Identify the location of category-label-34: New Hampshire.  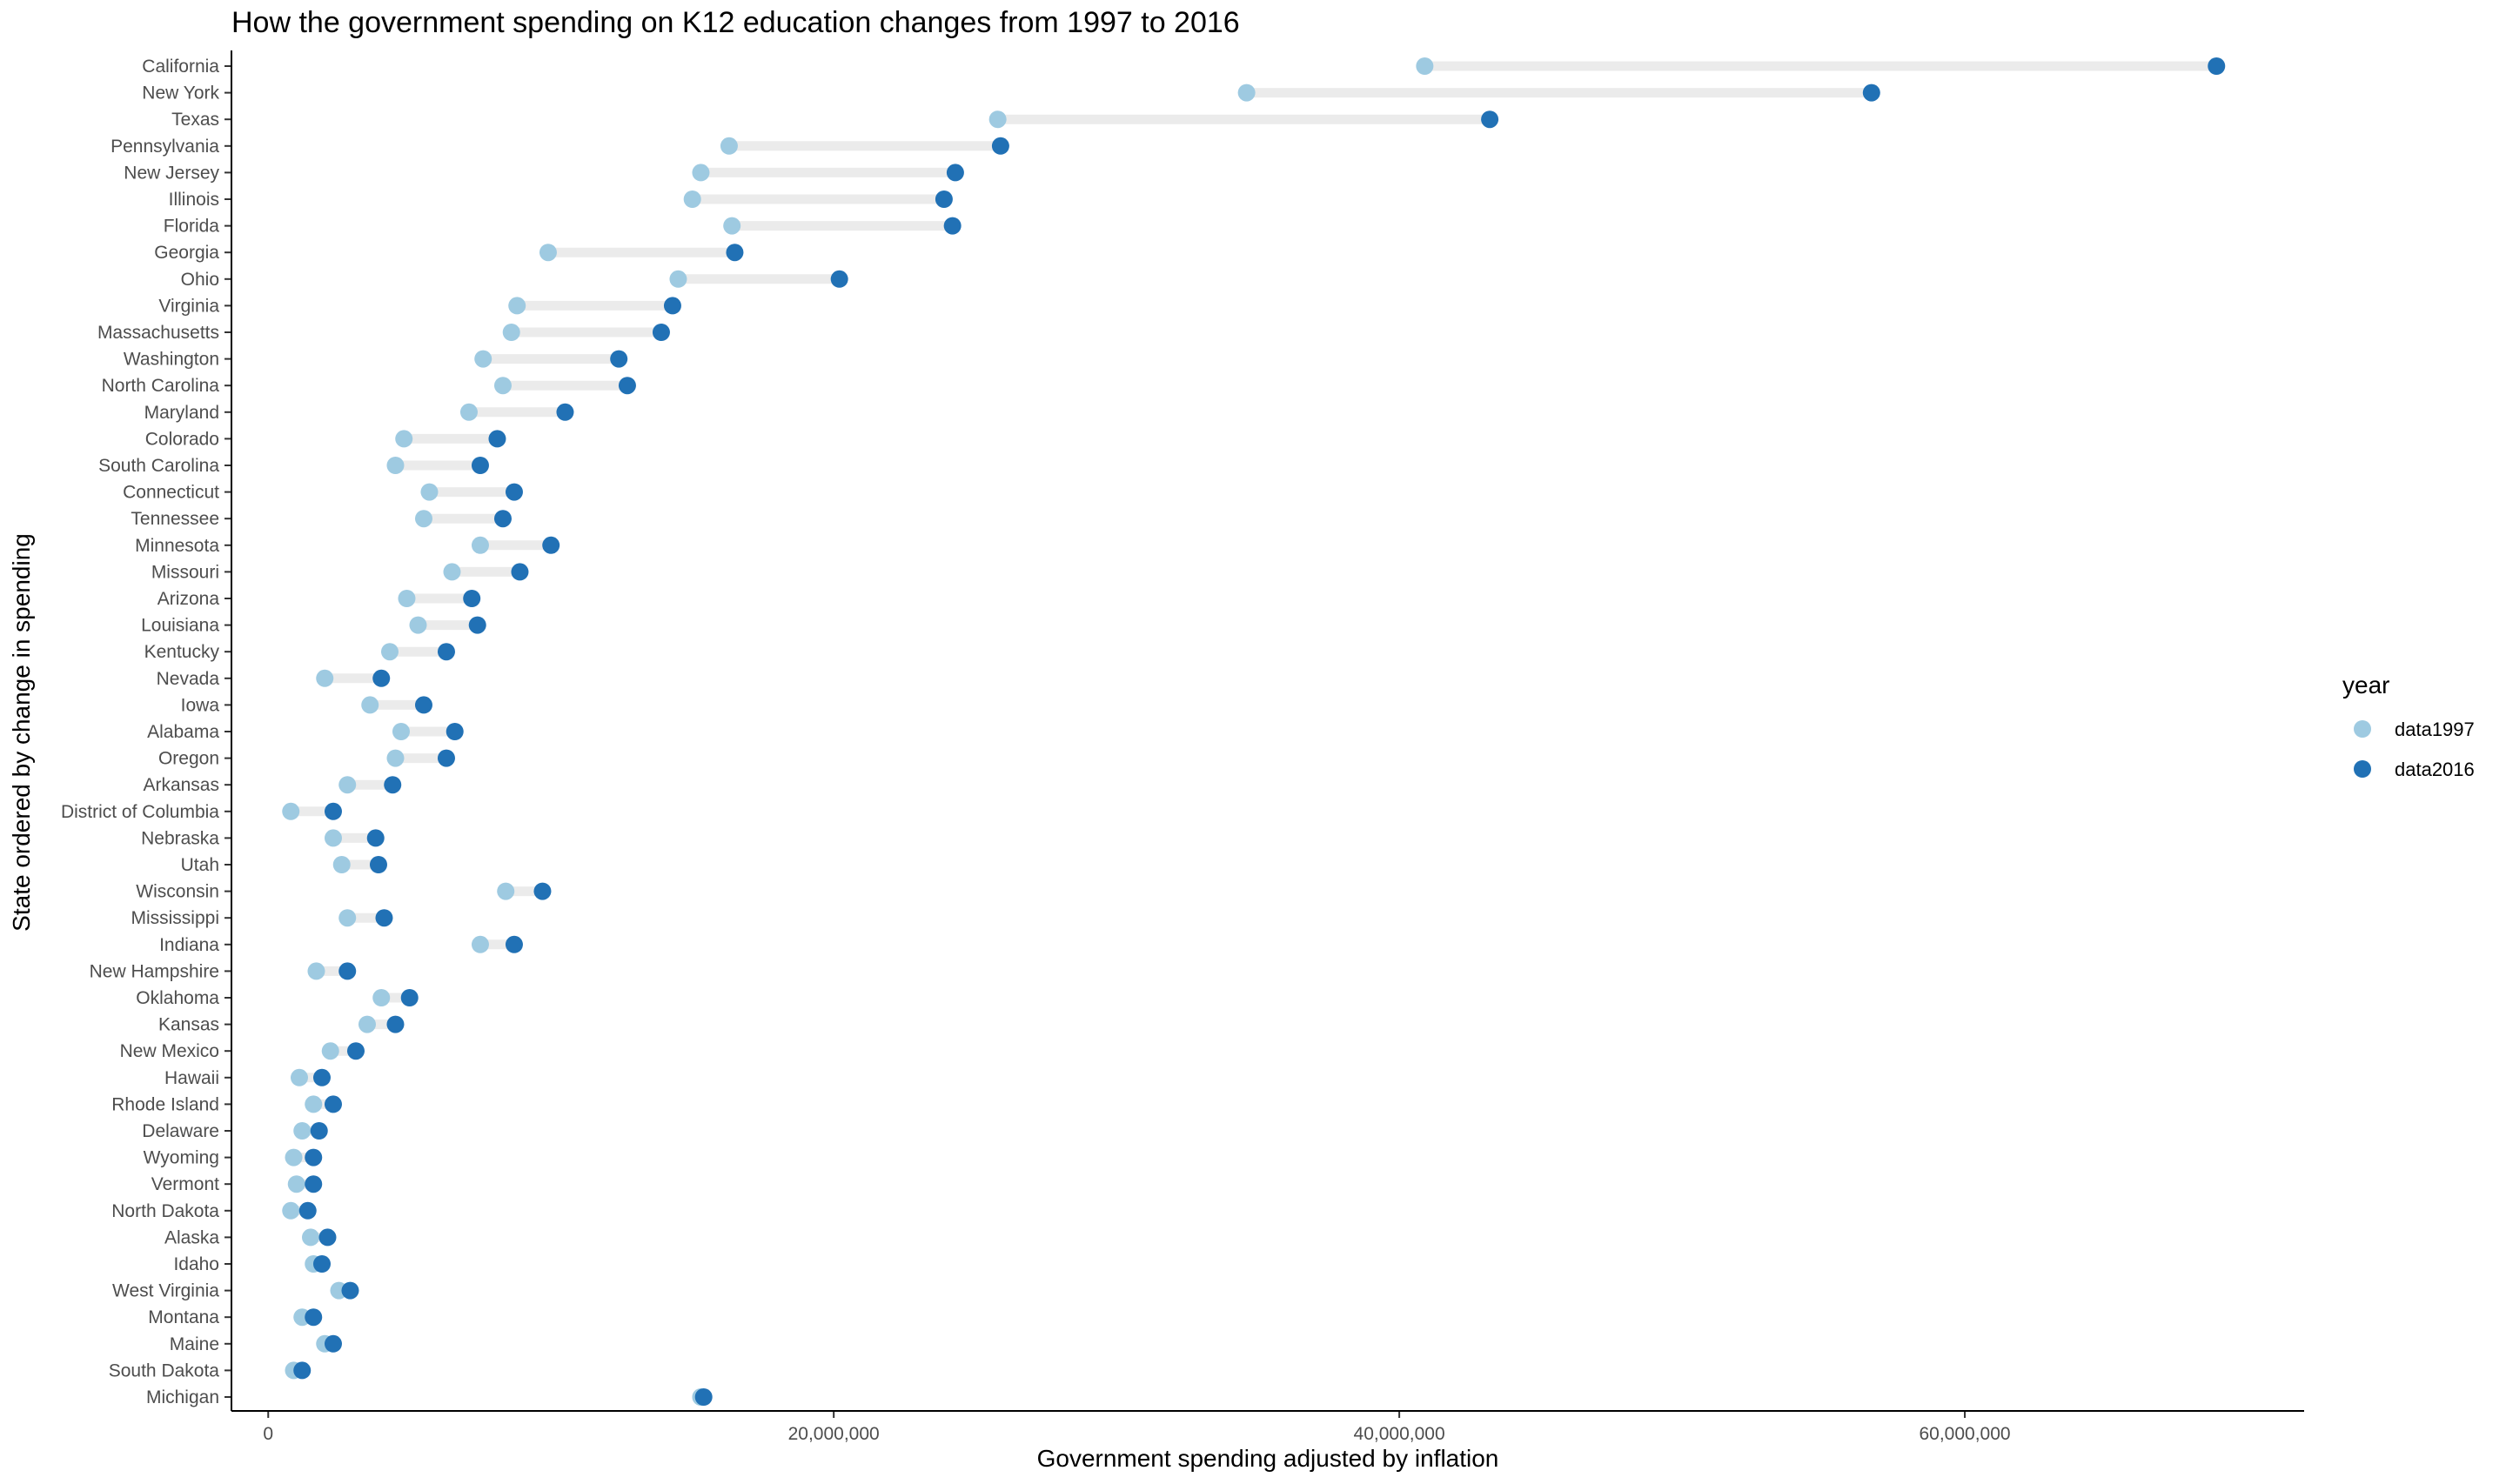
(154, 971).